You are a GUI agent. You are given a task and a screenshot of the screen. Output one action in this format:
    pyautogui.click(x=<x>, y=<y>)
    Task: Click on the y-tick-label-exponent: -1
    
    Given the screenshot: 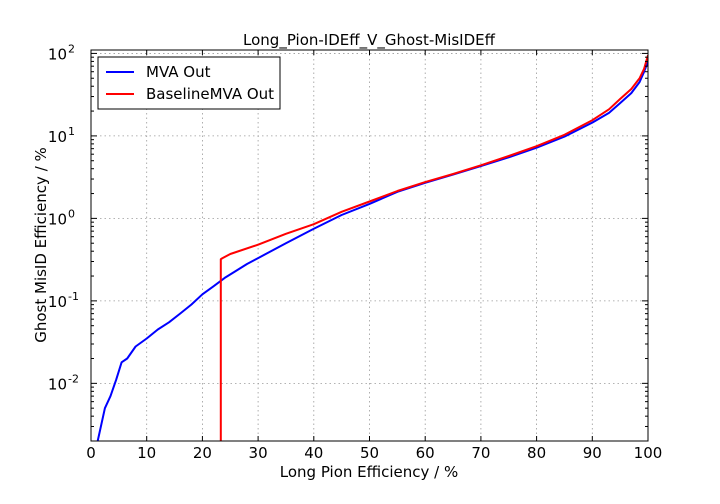 What is the action you would take?
    pyautogui.click(x=73, y=296)
    